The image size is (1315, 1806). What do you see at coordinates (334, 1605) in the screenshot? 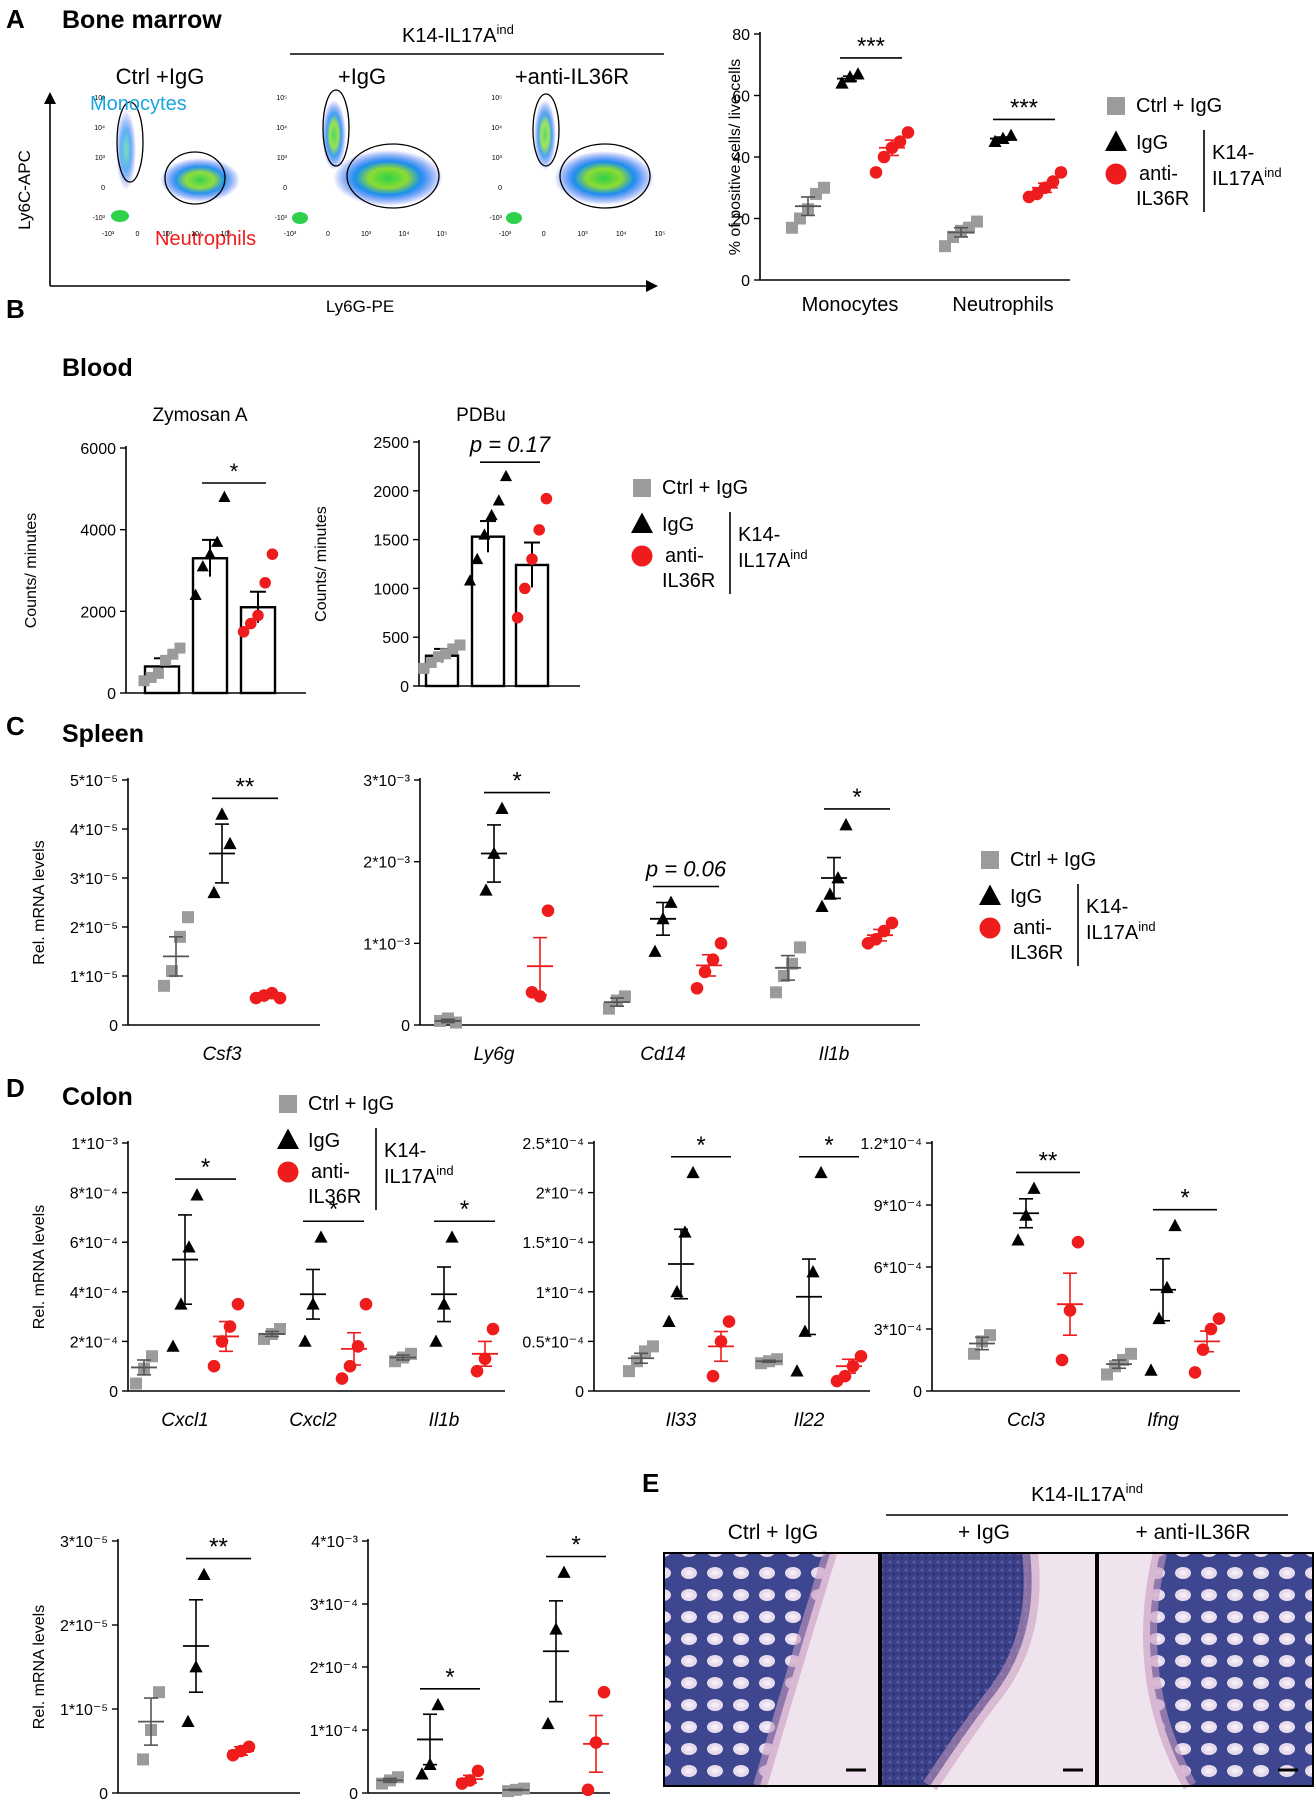
I see `y-tick-label: 3*10⁻⁴` at bounding box center [334, 1605].